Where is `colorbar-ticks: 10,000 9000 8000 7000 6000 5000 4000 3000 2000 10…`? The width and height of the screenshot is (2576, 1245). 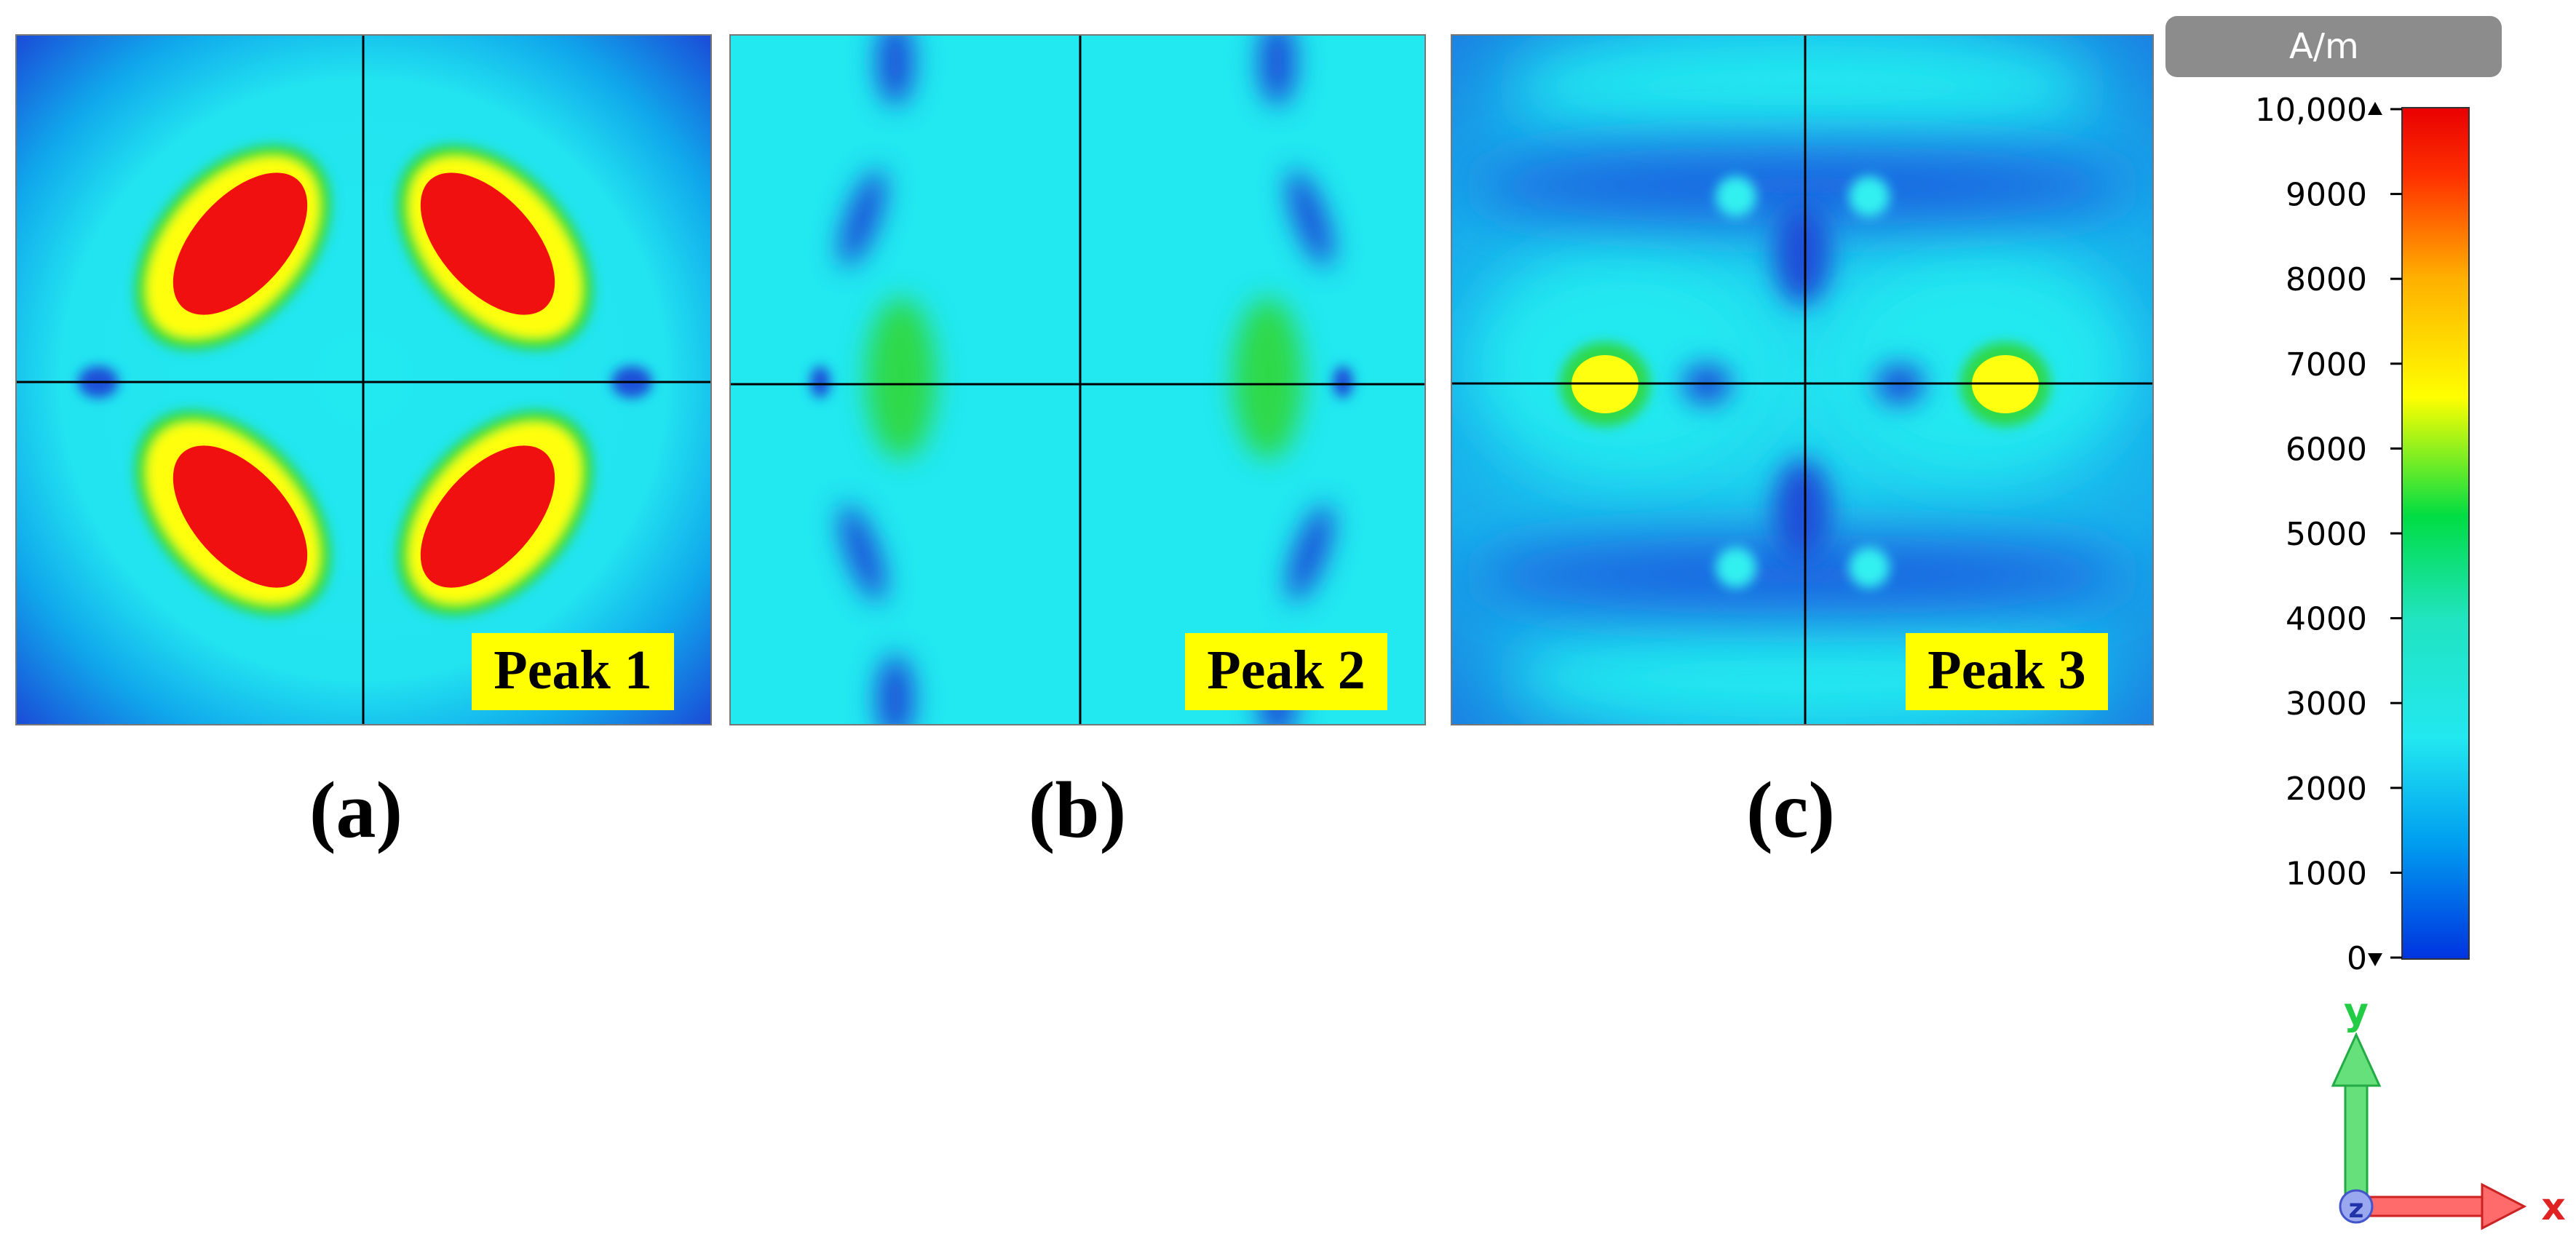
colorbar-ticks: 10,000 9000 8000 7000 6000 5000 4000 3000 2000 10… is located at coordinates (2328, 534).